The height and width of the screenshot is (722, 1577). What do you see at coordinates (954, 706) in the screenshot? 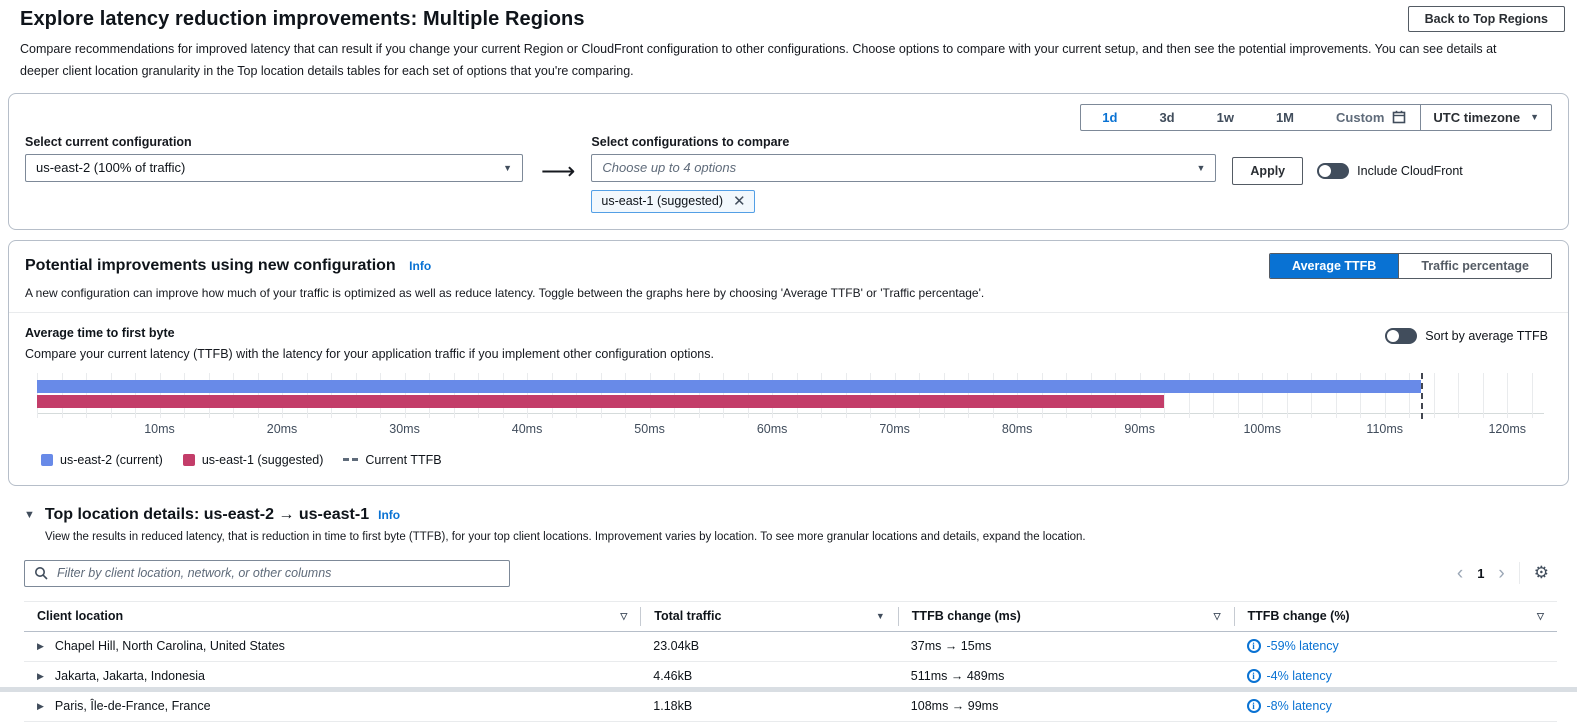
I see `ttfb-change-ms-cell: 108ms → 99ms` at bounding box center [954, 706].